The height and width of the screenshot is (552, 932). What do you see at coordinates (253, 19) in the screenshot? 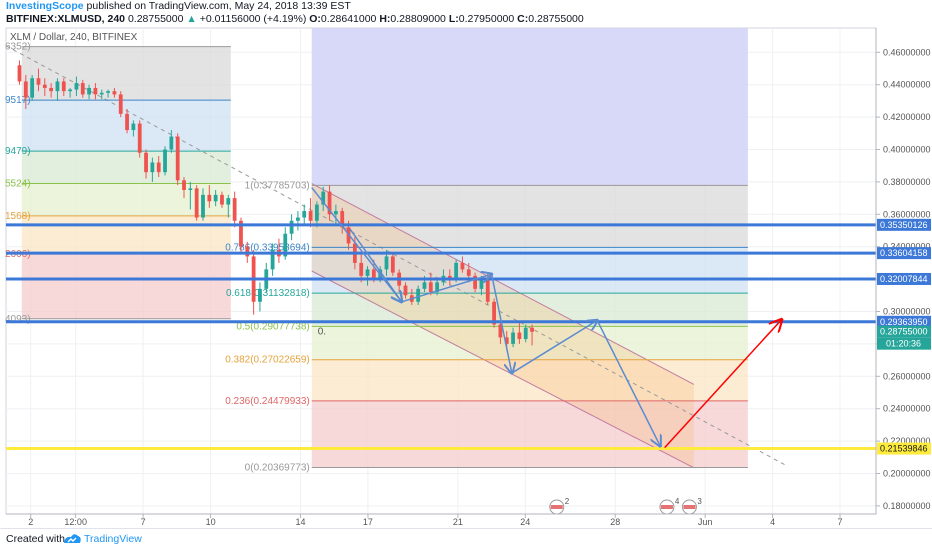
I see `price-change: +0.01156000 (+4.19%)` at bounding box center [253, 19].